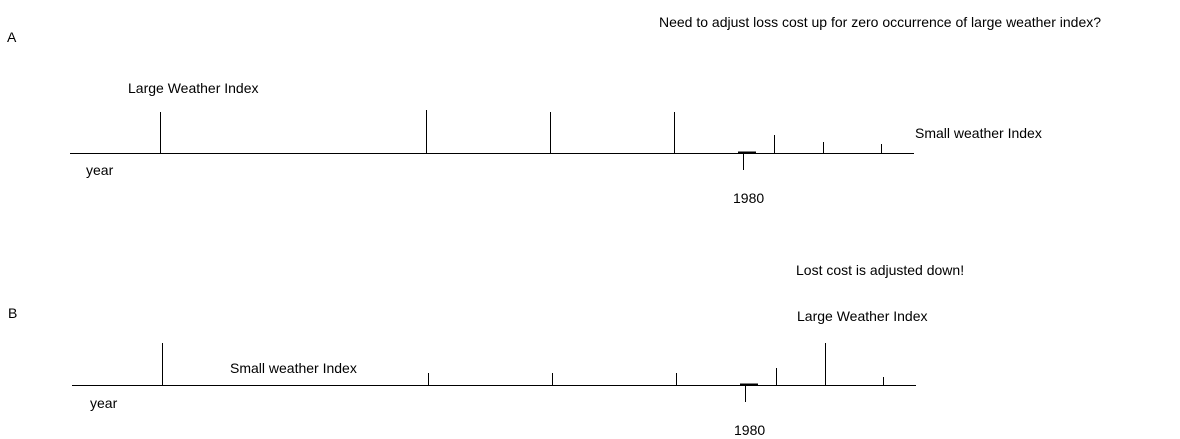  I want to click on panel-b-note: Lost cost is adjusted down!, so click(880, 270).